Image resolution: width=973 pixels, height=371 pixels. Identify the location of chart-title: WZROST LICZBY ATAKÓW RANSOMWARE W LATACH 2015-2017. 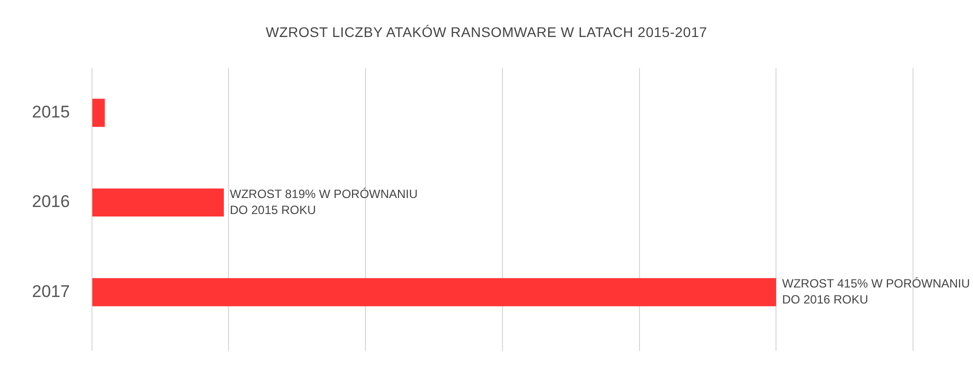
(486, 32).